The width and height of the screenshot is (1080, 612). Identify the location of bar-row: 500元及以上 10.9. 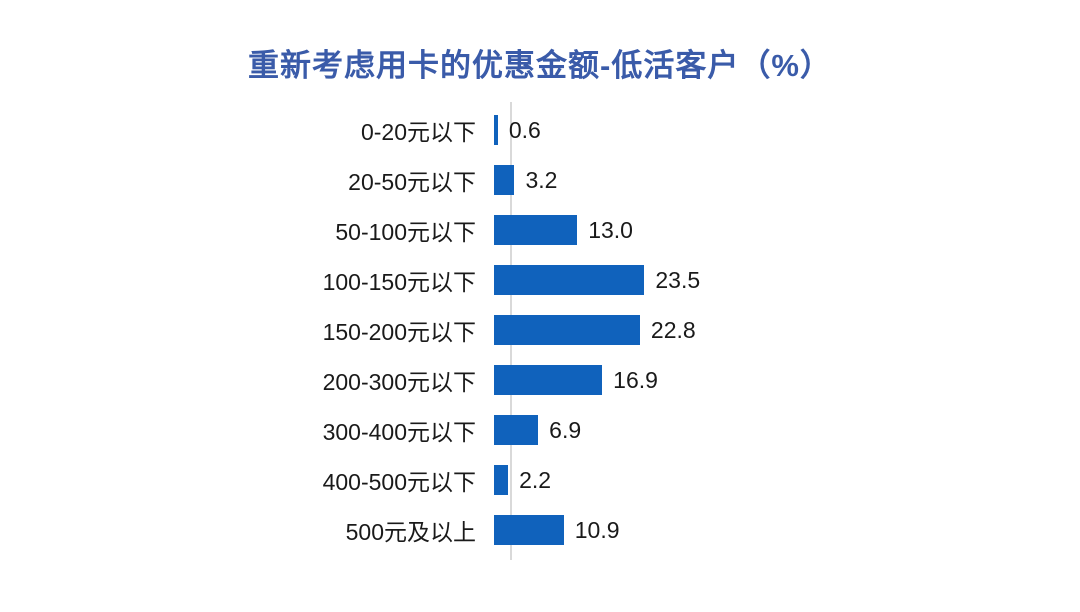
(540, 530).